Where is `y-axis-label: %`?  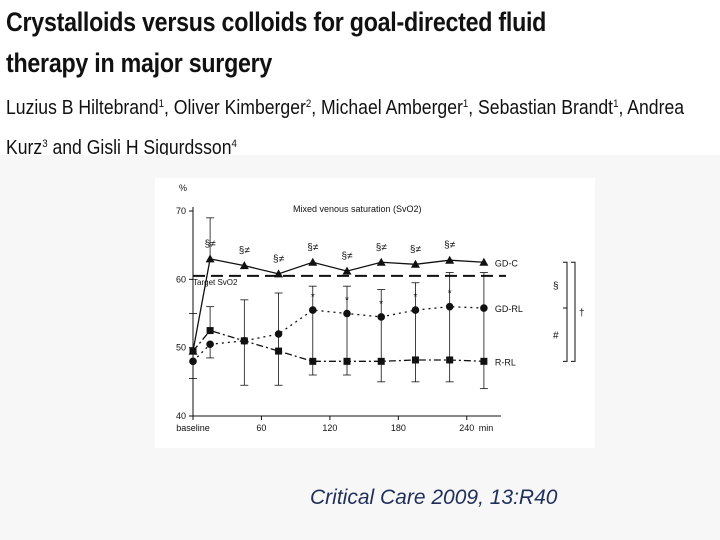 y-axis-label: % is located at coordinates (183, 188).